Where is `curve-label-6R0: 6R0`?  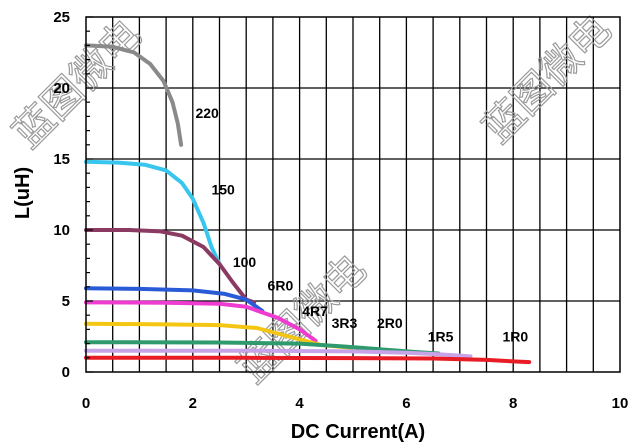 curve-label-6R0: 6R0 is located at coordinates (281, 285).